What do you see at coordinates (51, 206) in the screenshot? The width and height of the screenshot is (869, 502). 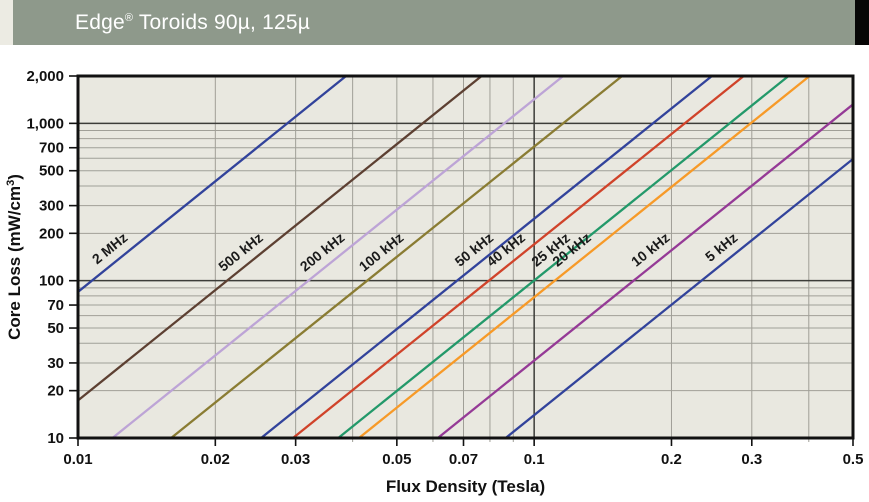 I see `y-tick-label: 300` at bounding box center [51, 206].